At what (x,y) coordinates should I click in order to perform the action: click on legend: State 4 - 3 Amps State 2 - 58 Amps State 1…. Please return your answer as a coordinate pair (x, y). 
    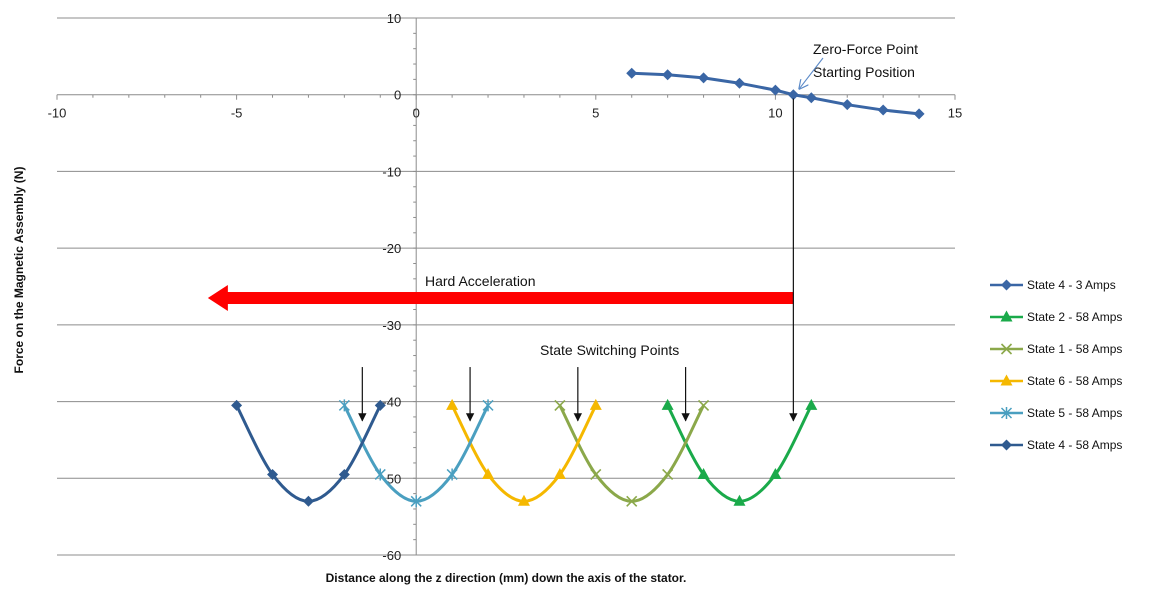
    Looking at the image, I should click on (1056, 365).